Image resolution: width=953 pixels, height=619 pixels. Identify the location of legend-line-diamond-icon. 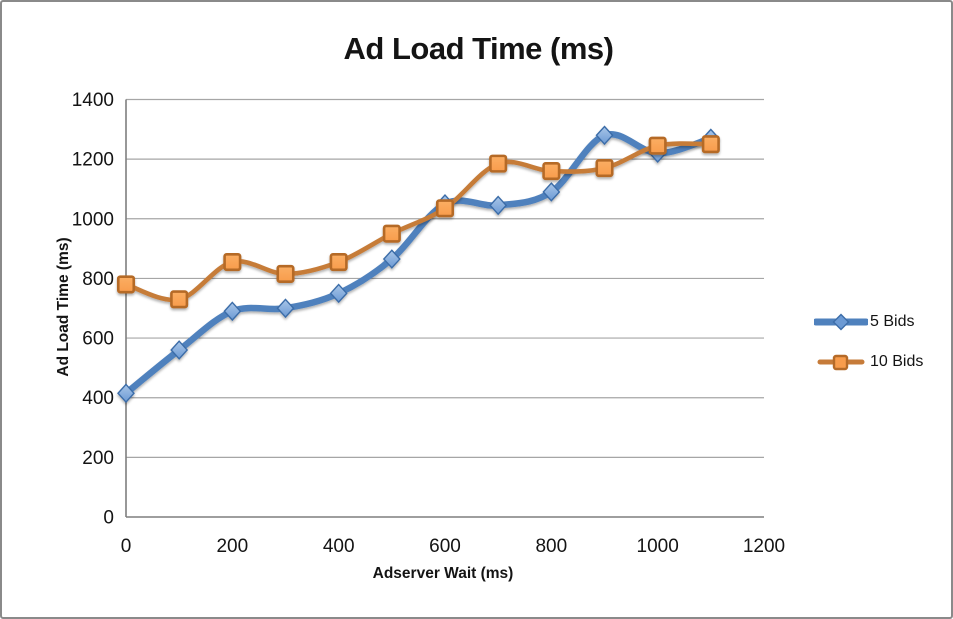
(841, 322).